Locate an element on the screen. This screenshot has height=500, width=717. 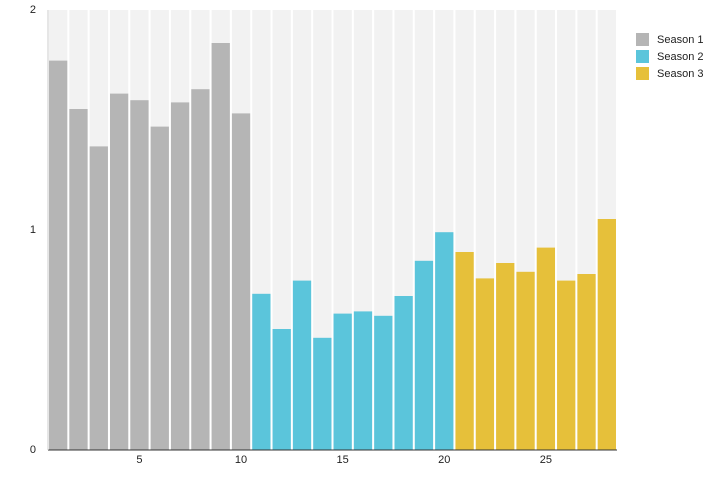
y-tick-label: 1 is located at coordinates (33, 230).